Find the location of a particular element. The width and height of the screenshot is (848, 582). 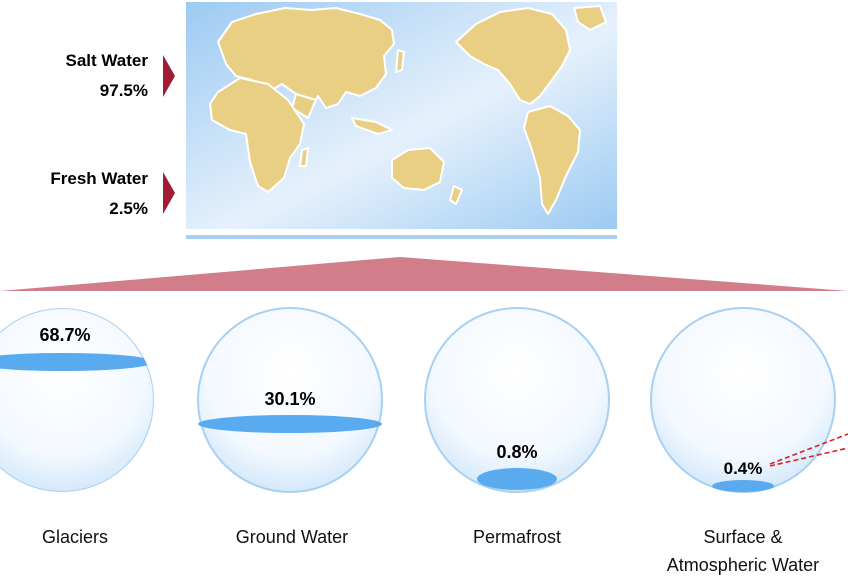

globe-surface-water is located at coordinates (743, 400).